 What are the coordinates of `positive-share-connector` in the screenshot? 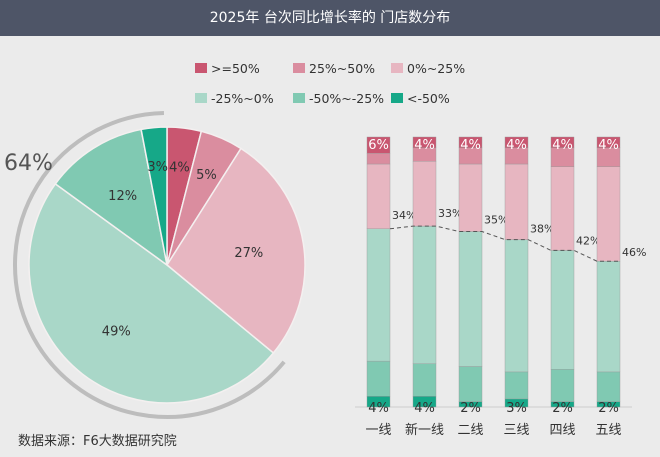 It's located at (504, 243).